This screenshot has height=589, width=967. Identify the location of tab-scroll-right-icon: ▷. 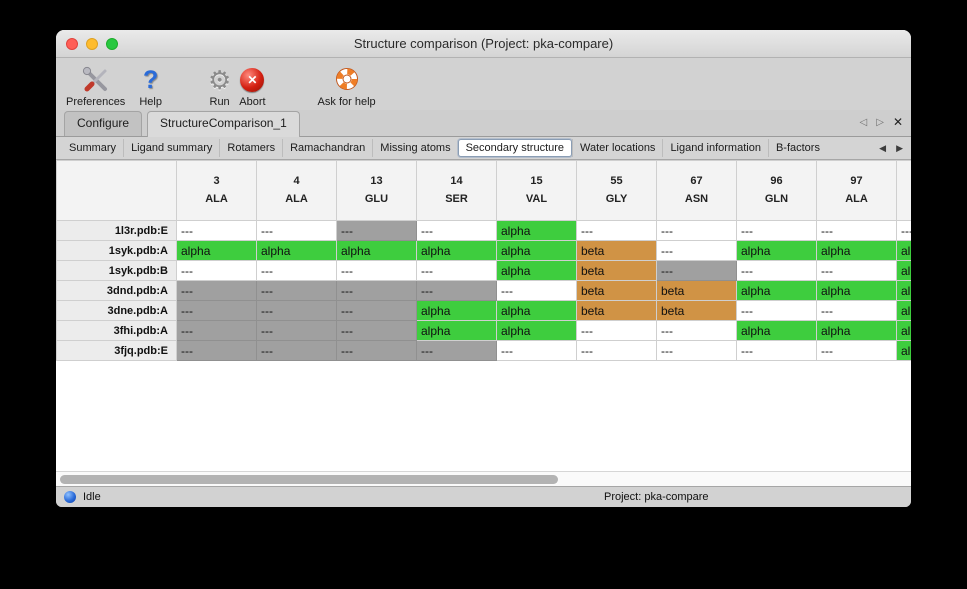
(880, 122).